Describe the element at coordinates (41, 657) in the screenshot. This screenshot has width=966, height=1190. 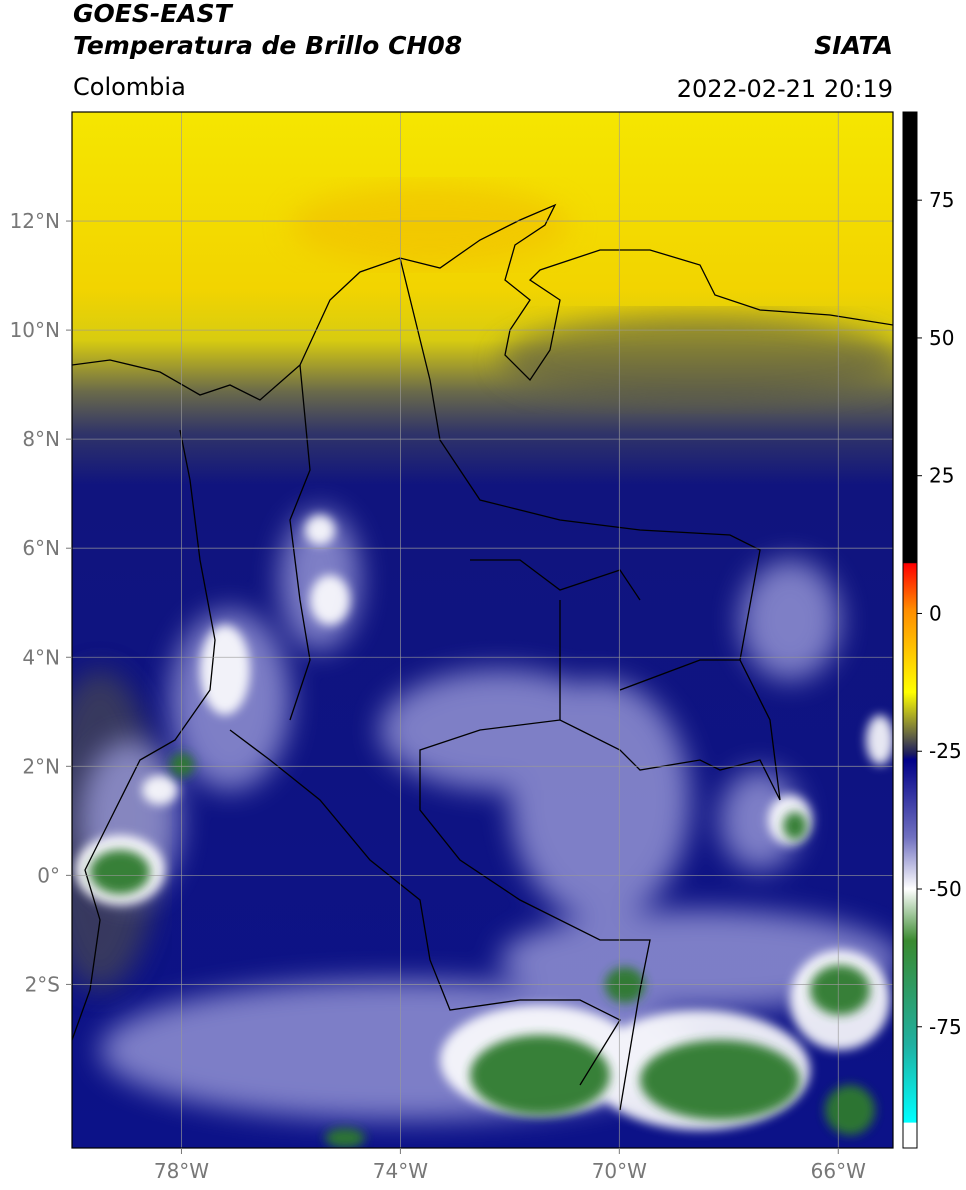
I see `y-tick-label: 4°N` at that location.